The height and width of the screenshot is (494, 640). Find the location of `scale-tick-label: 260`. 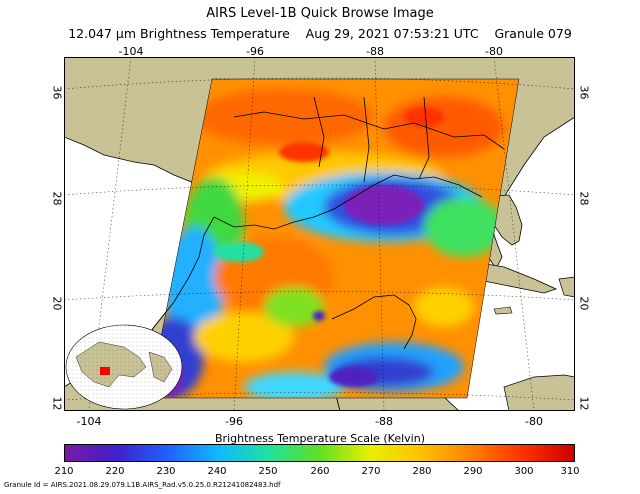

scale-tick-label: 260 is located at coordinates (320, 471).